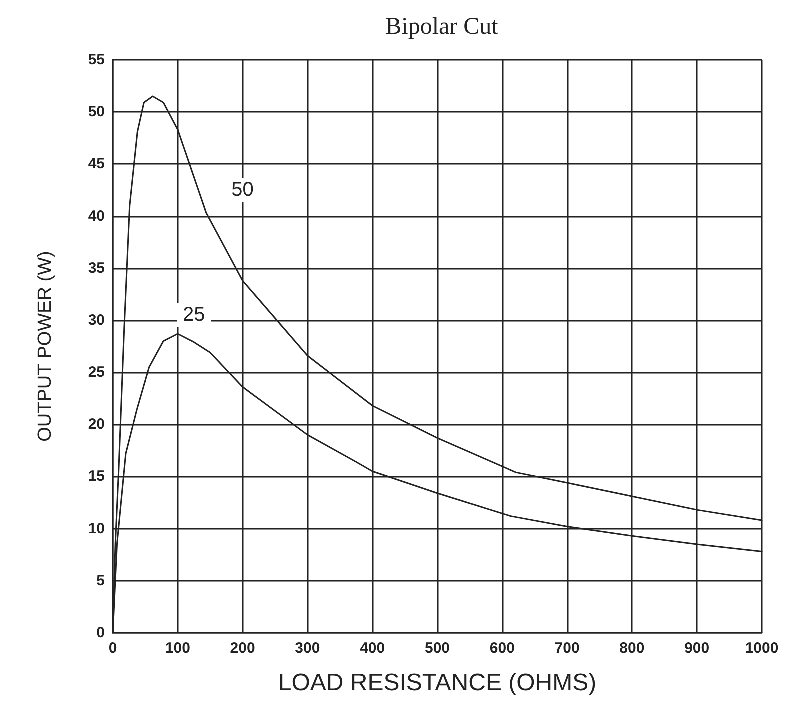  Describe the element at coordinates (697, 648) in the screenshot. I see `x-tick-label: 900` at that location.